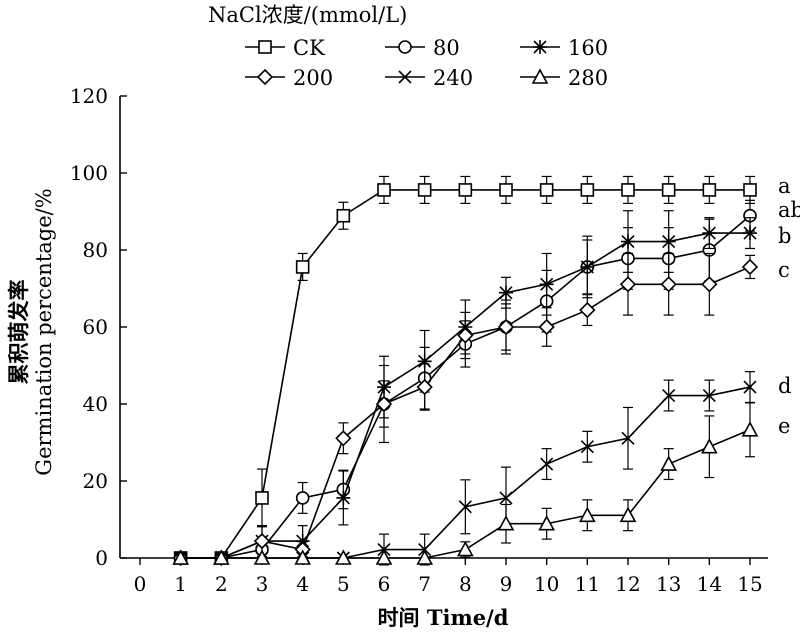 This screenshot has width=800, height=635. What do you see at coordinates (668, 584) in the screenshot?
I see `x-tick-label: 13` at bounding box center [668, 584].